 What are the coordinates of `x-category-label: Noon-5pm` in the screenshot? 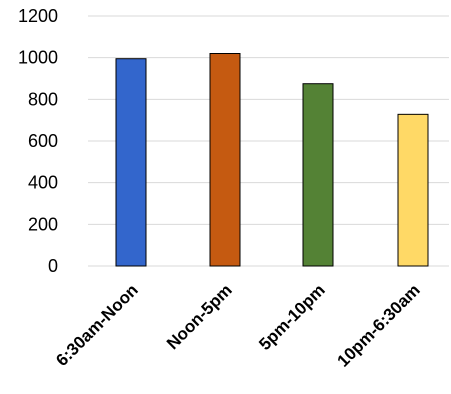 It's located at (199, 316).